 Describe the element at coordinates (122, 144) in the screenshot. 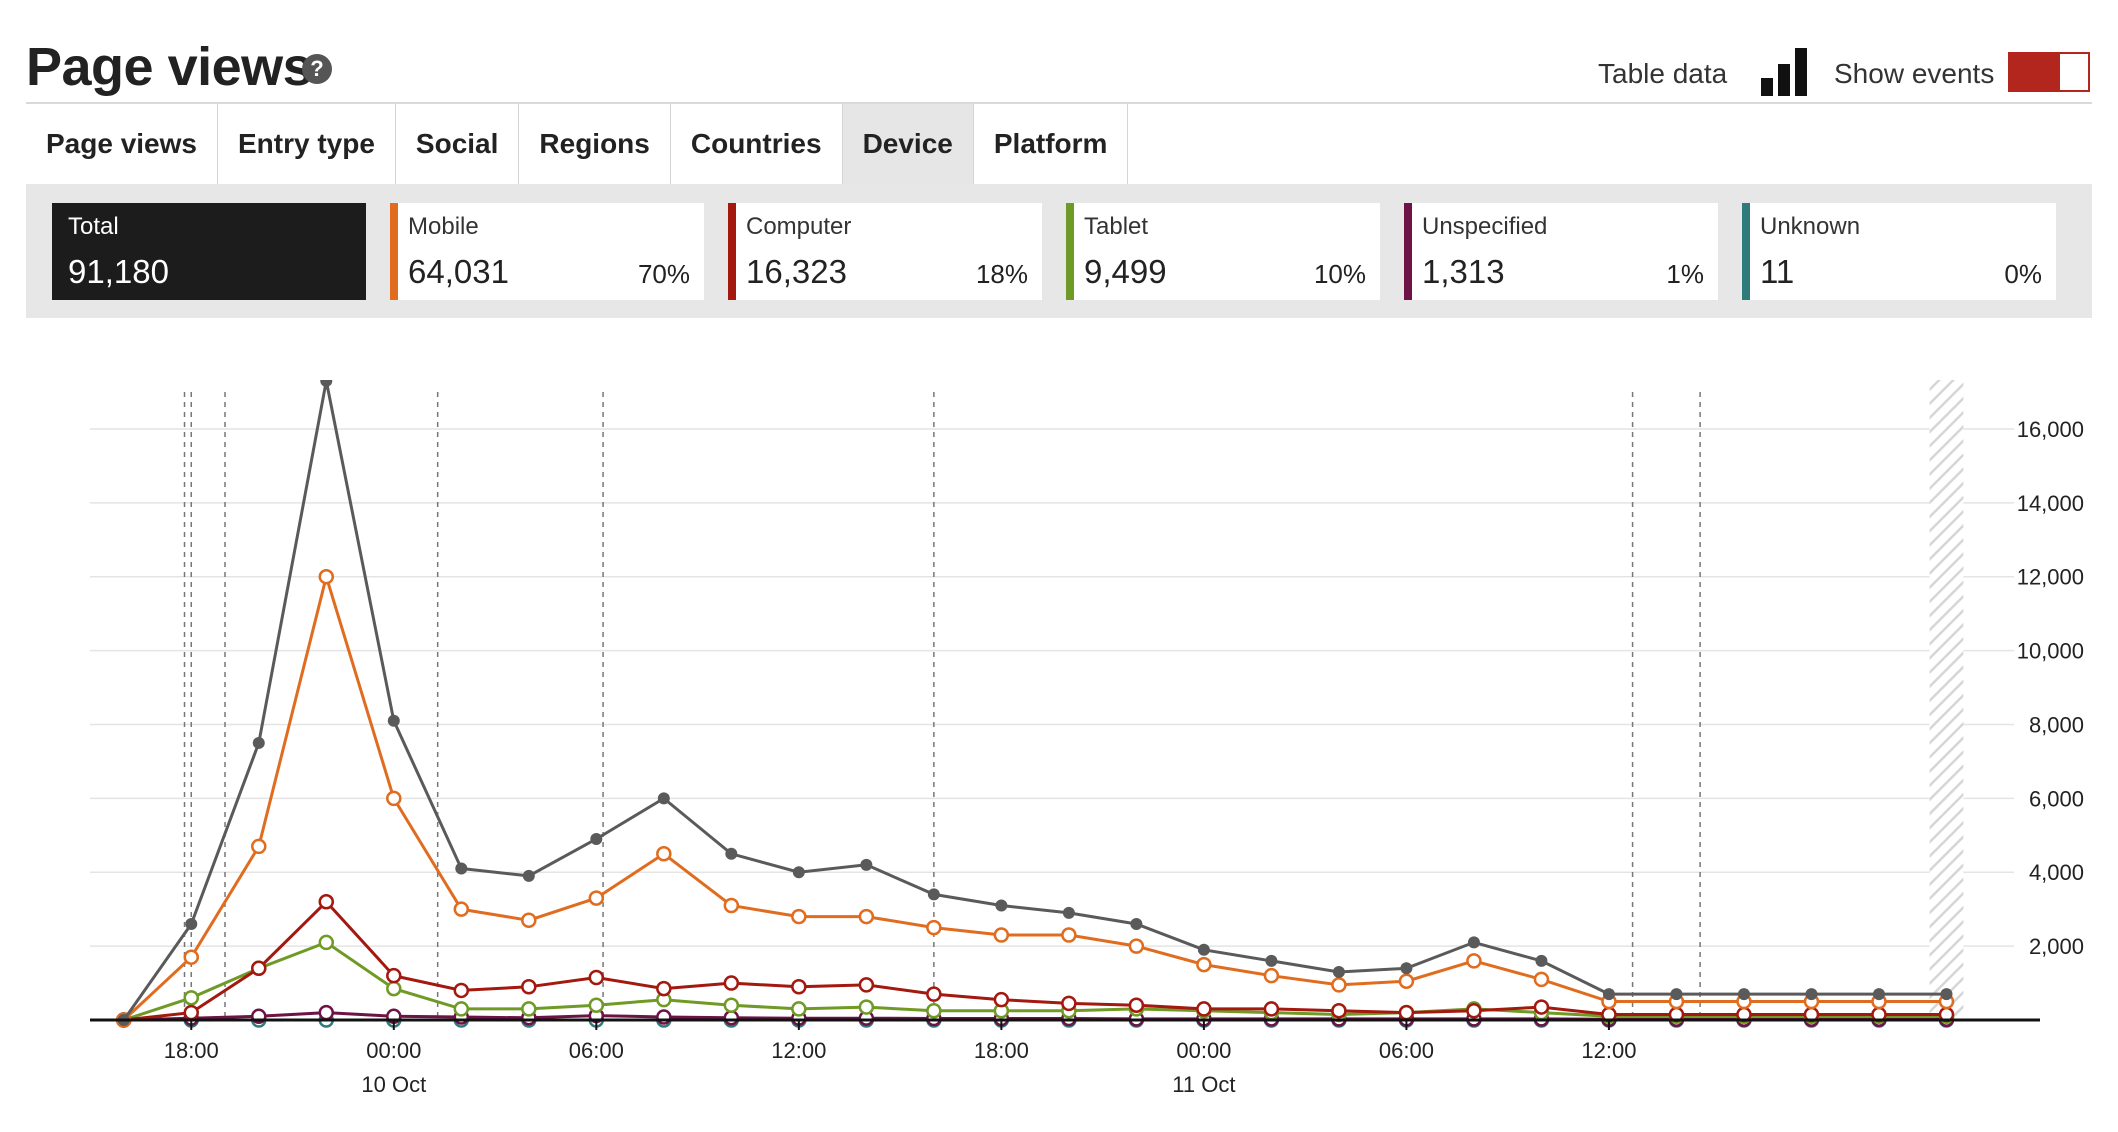

I see `tab-page-views: Page views` at that location.